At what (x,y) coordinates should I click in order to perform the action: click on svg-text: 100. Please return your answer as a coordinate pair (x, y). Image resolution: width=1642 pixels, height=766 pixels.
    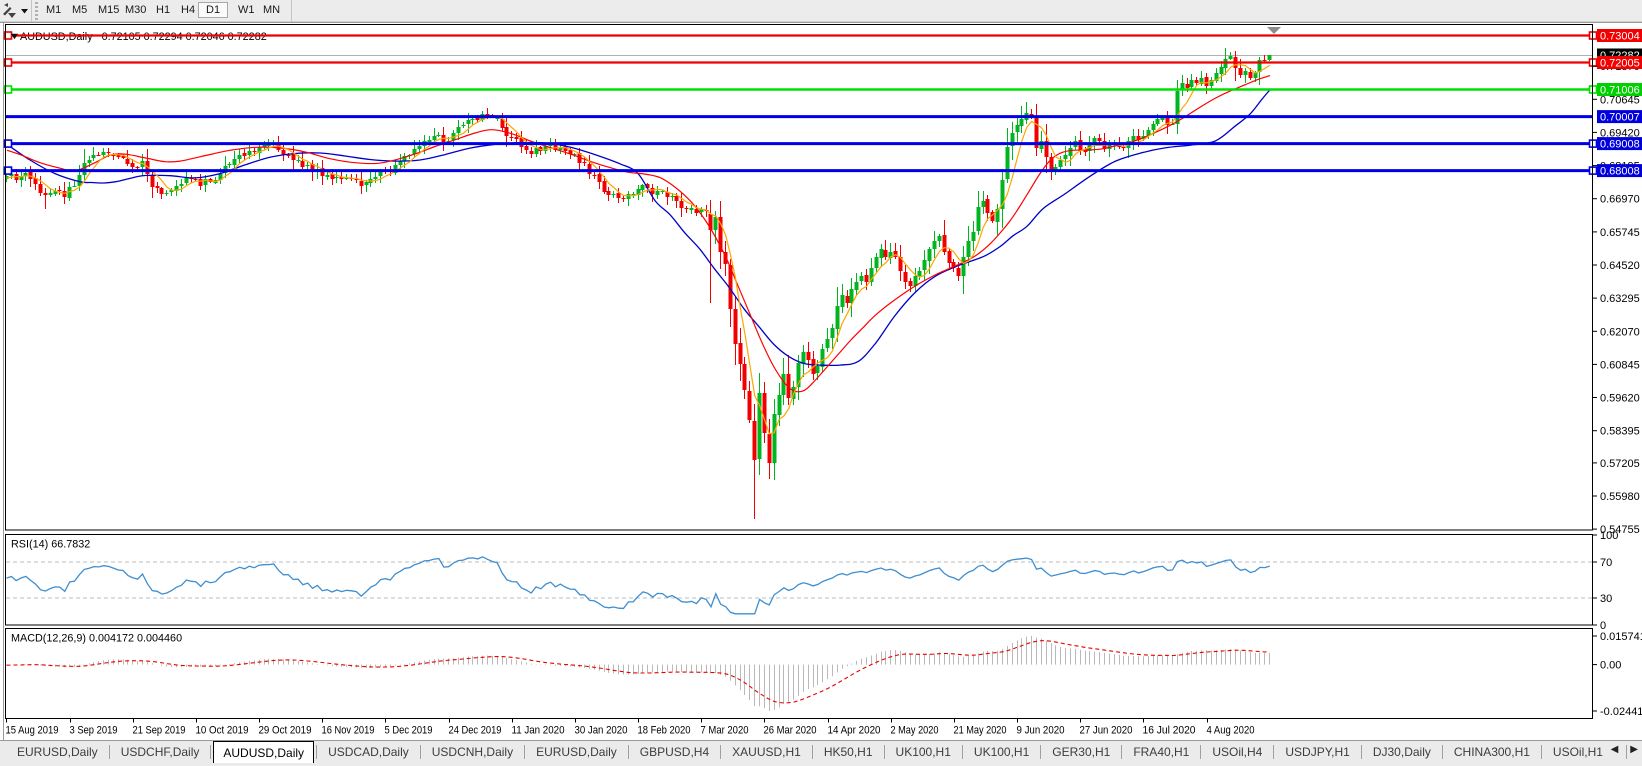
    Looking at the image, I should click on (1609, 536).